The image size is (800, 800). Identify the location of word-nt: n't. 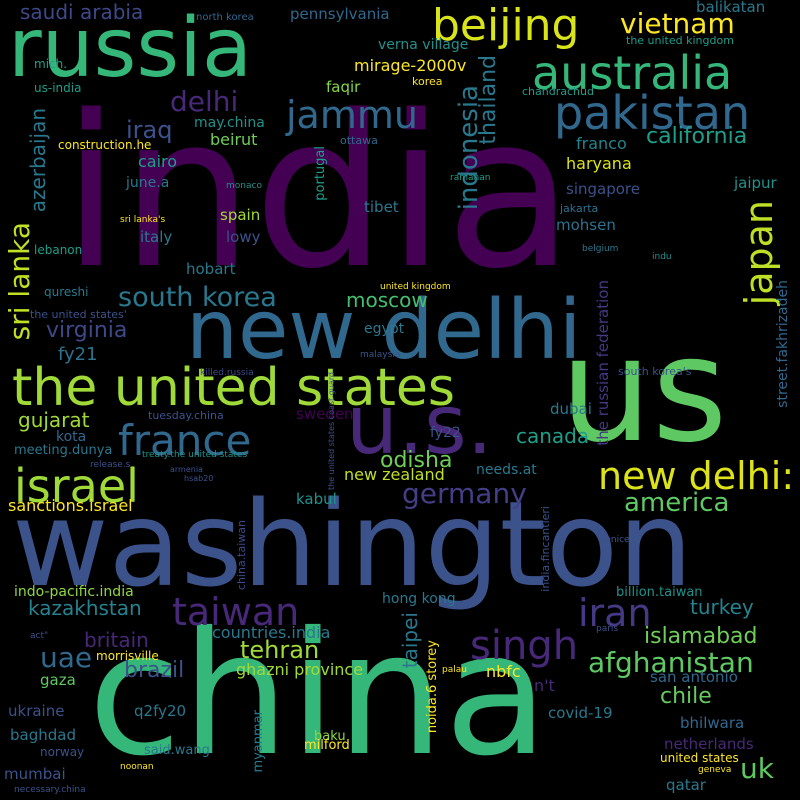
(544, 685).